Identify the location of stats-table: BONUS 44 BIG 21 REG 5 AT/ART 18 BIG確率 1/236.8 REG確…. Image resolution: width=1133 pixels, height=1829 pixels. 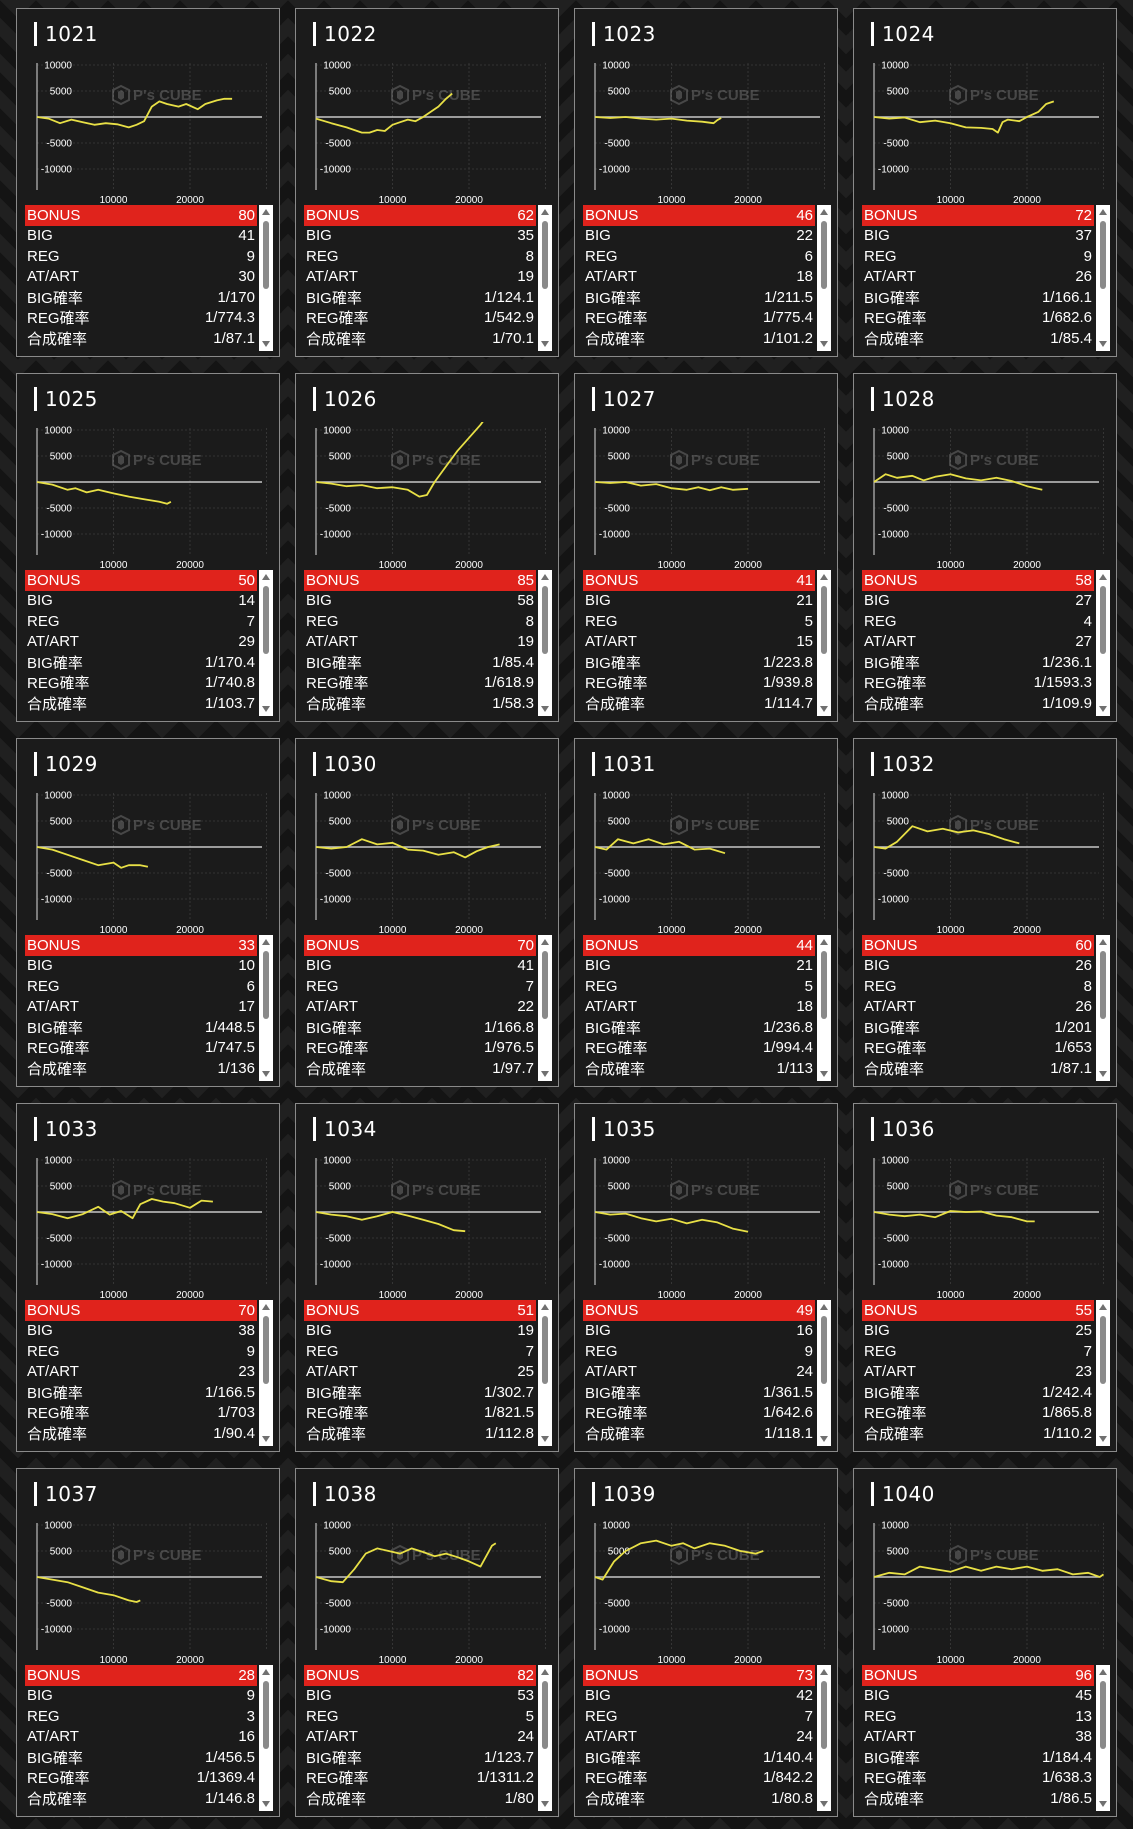
(707, 1008).